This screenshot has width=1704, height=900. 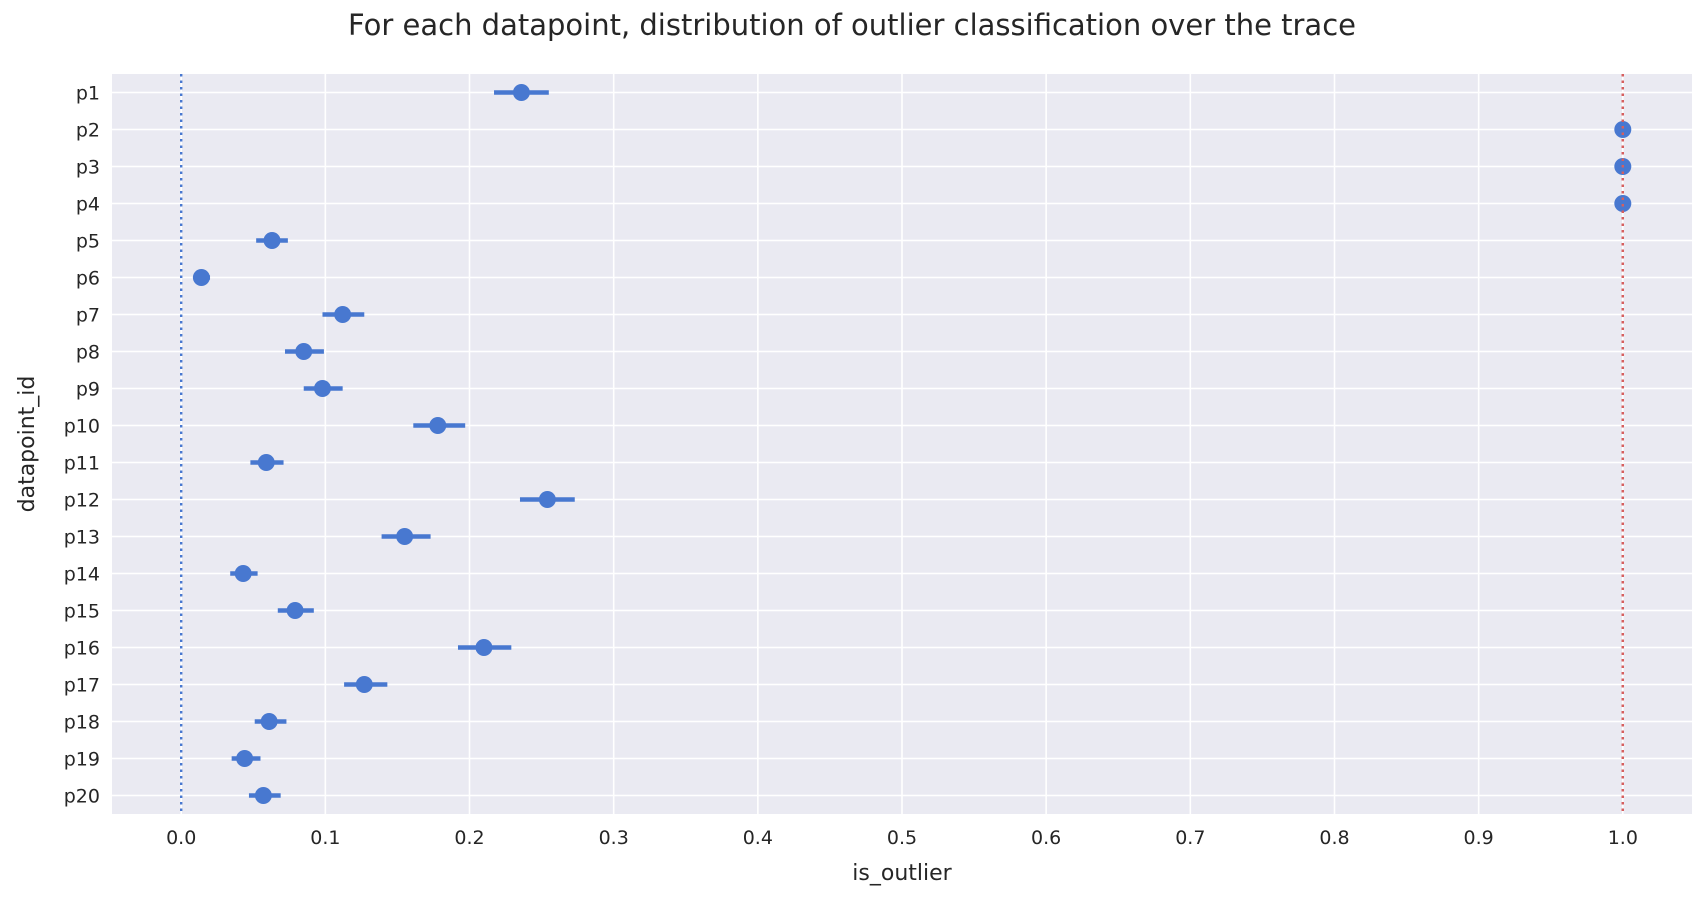 I want to click on x-tick-label: 0.9, so click(x=1479, y=838).